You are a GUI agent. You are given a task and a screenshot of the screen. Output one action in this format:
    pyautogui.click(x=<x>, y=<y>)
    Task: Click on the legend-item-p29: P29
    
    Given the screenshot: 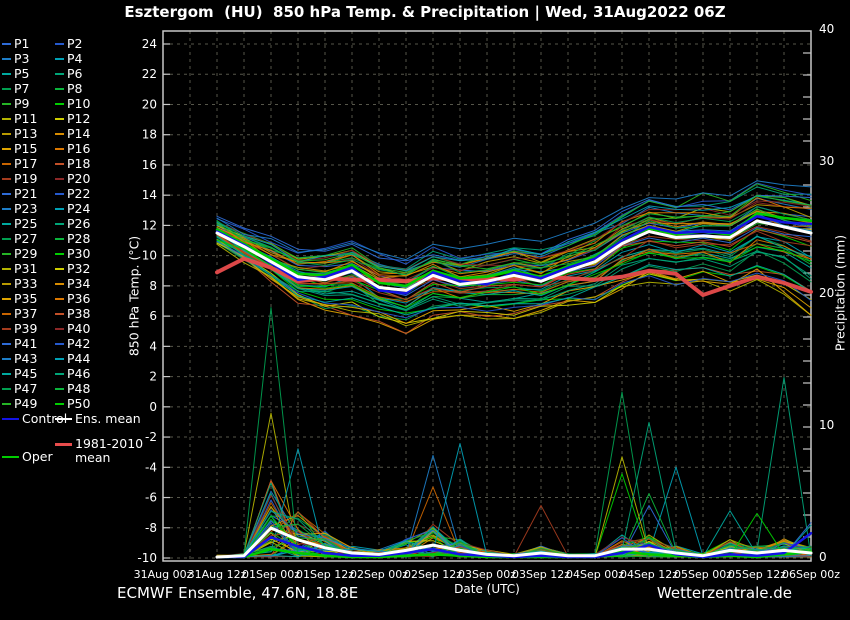 What is the action you would take?
    pyautogui.click(x=19, y=254)
    